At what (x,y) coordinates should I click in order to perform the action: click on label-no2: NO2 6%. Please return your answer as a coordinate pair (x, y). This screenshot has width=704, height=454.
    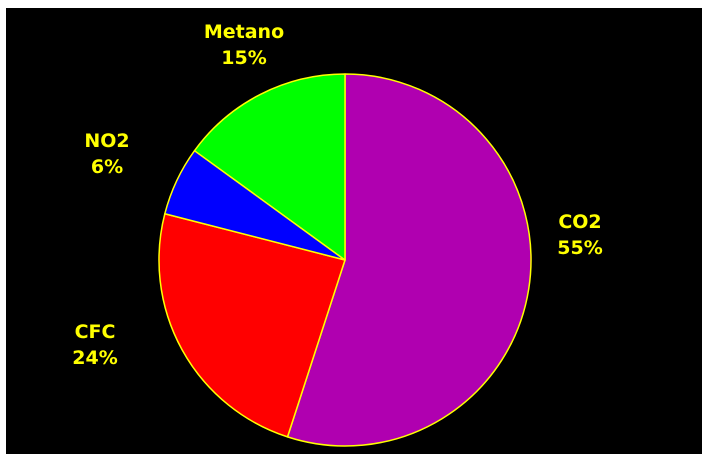
    Looking at the image, I should click on (107, 154).